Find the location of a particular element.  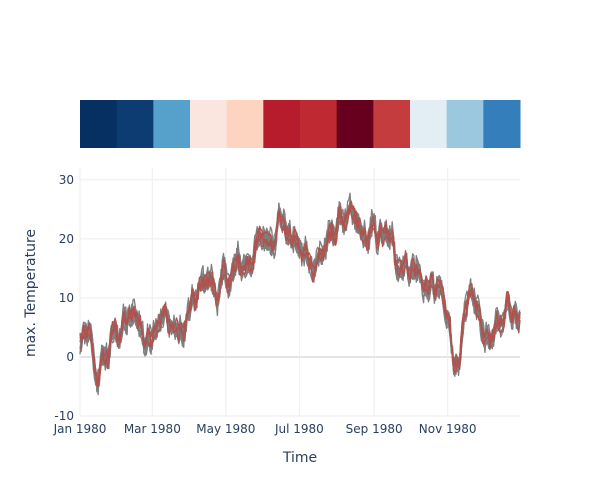

color-strip is located at coordinates (300, 124).